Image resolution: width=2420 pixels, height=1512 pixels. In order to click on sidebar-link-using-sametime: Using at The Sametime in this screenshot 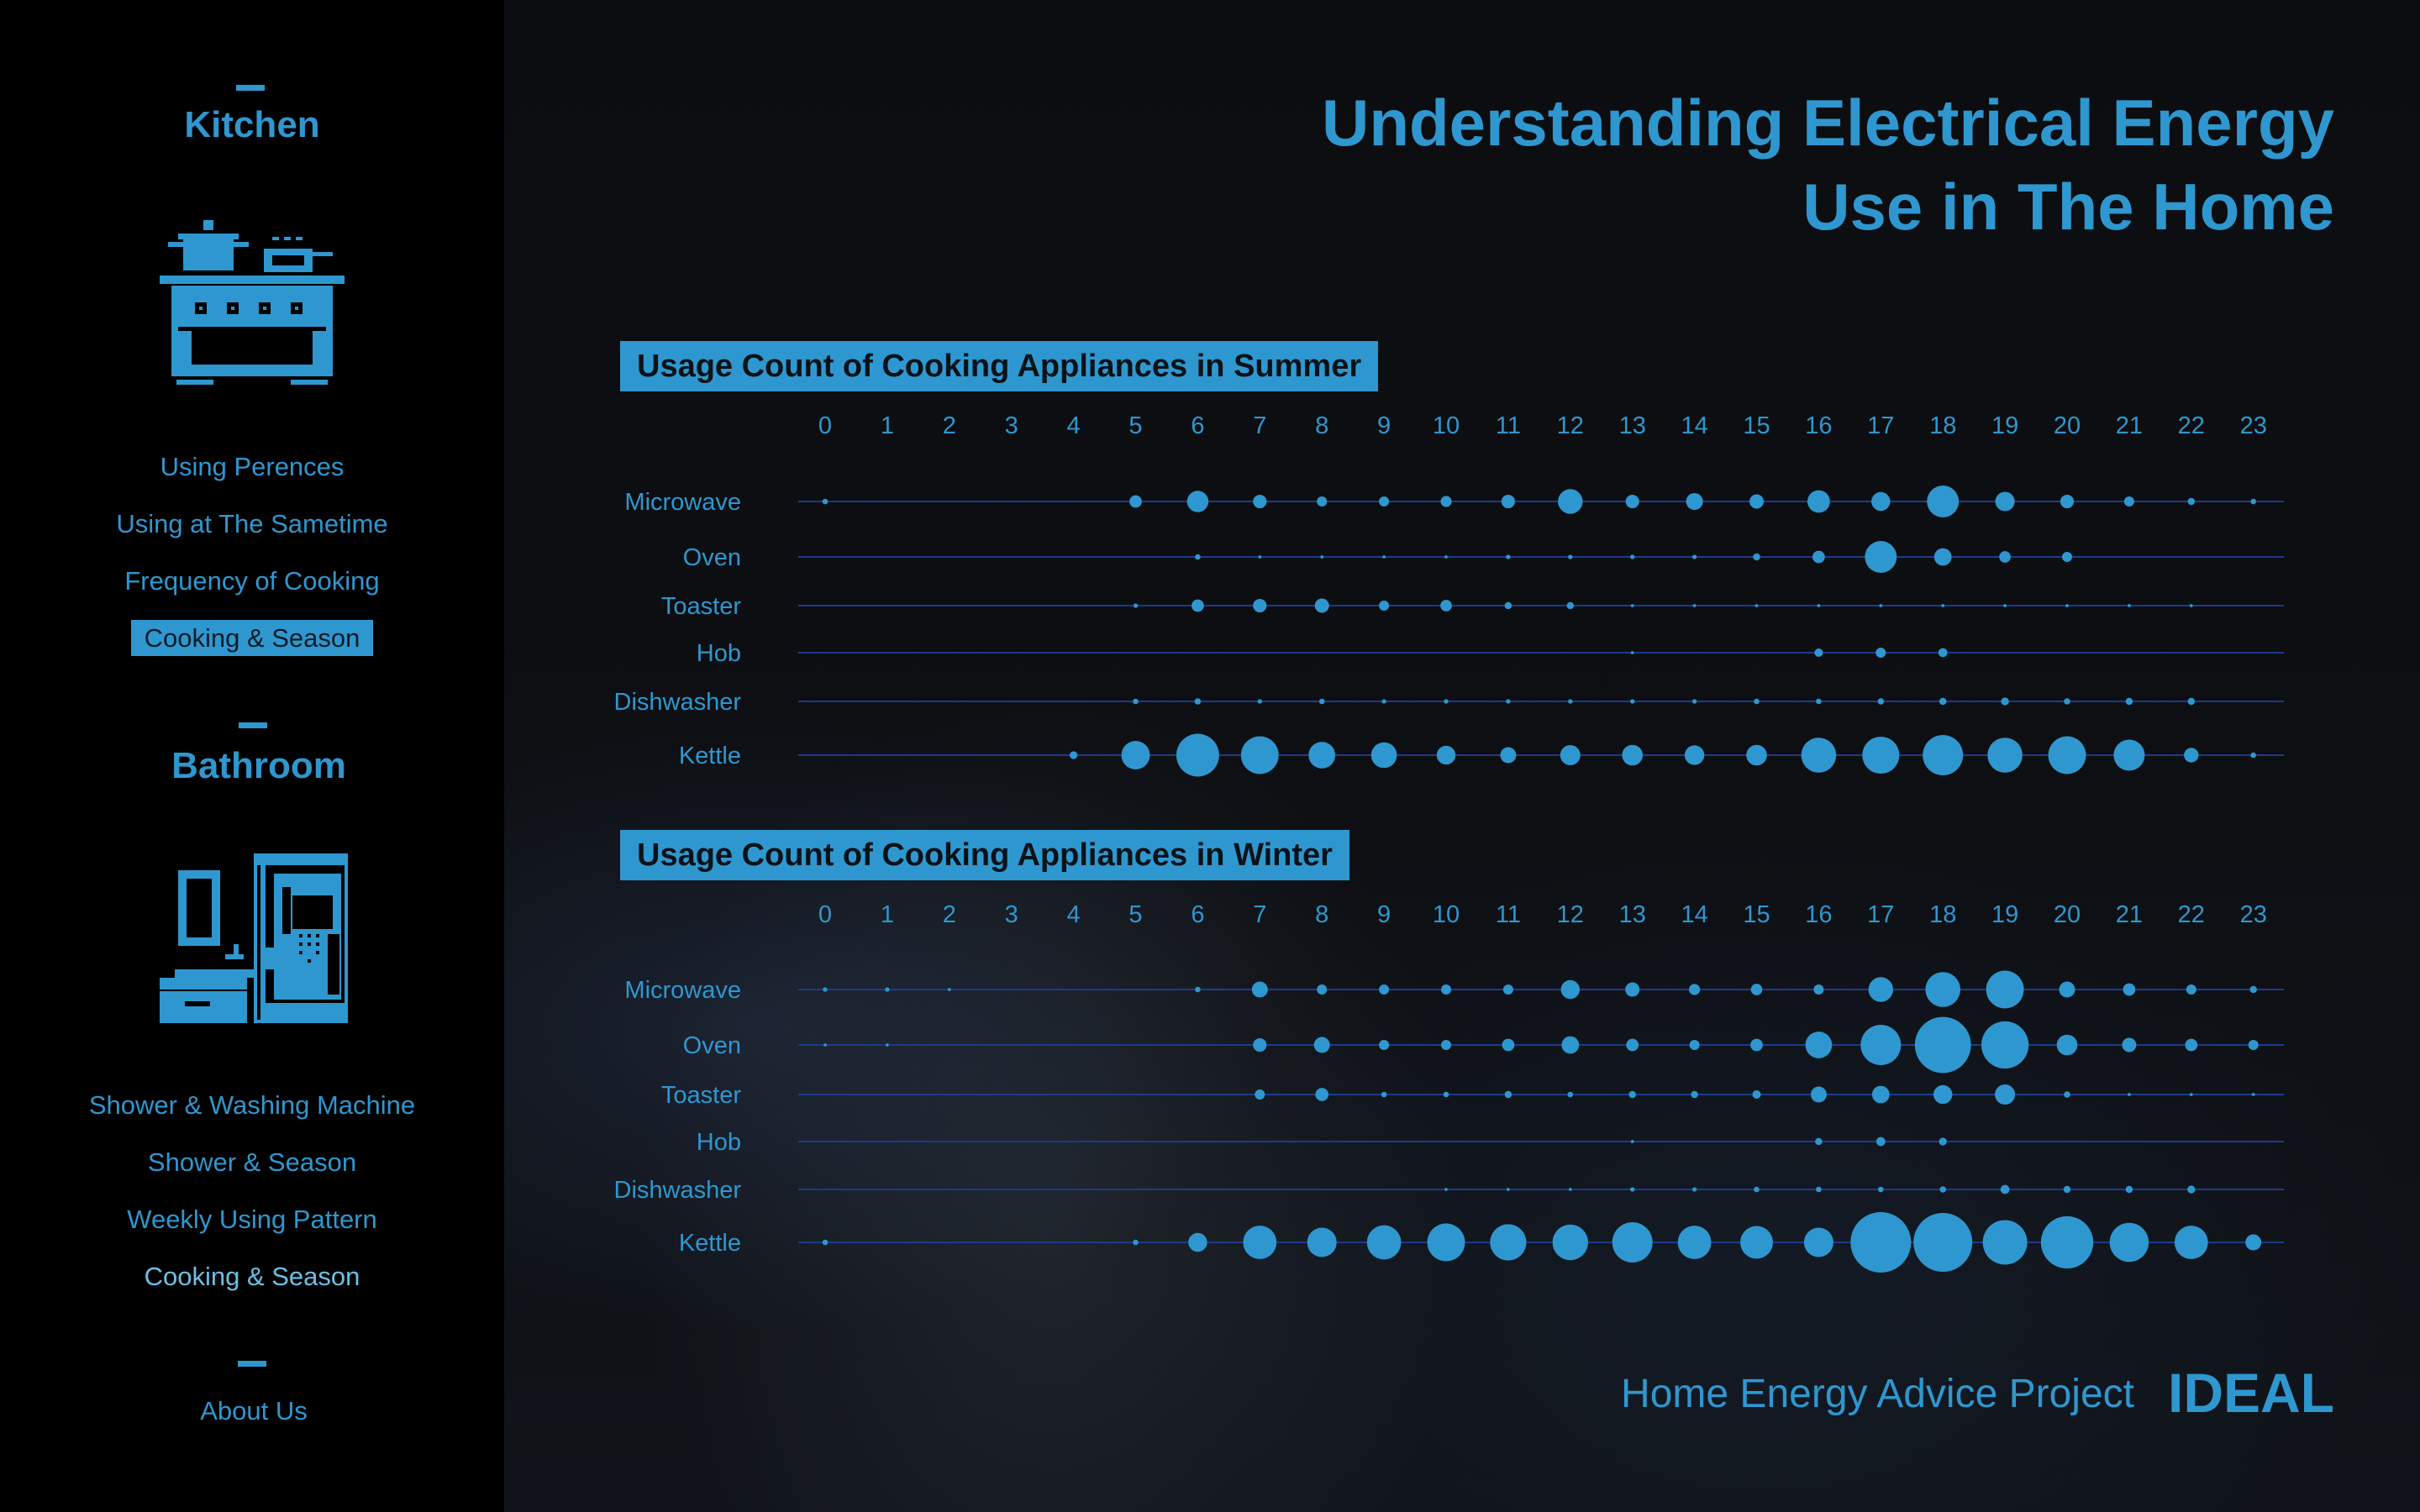, I will do `click(252, 523)`.